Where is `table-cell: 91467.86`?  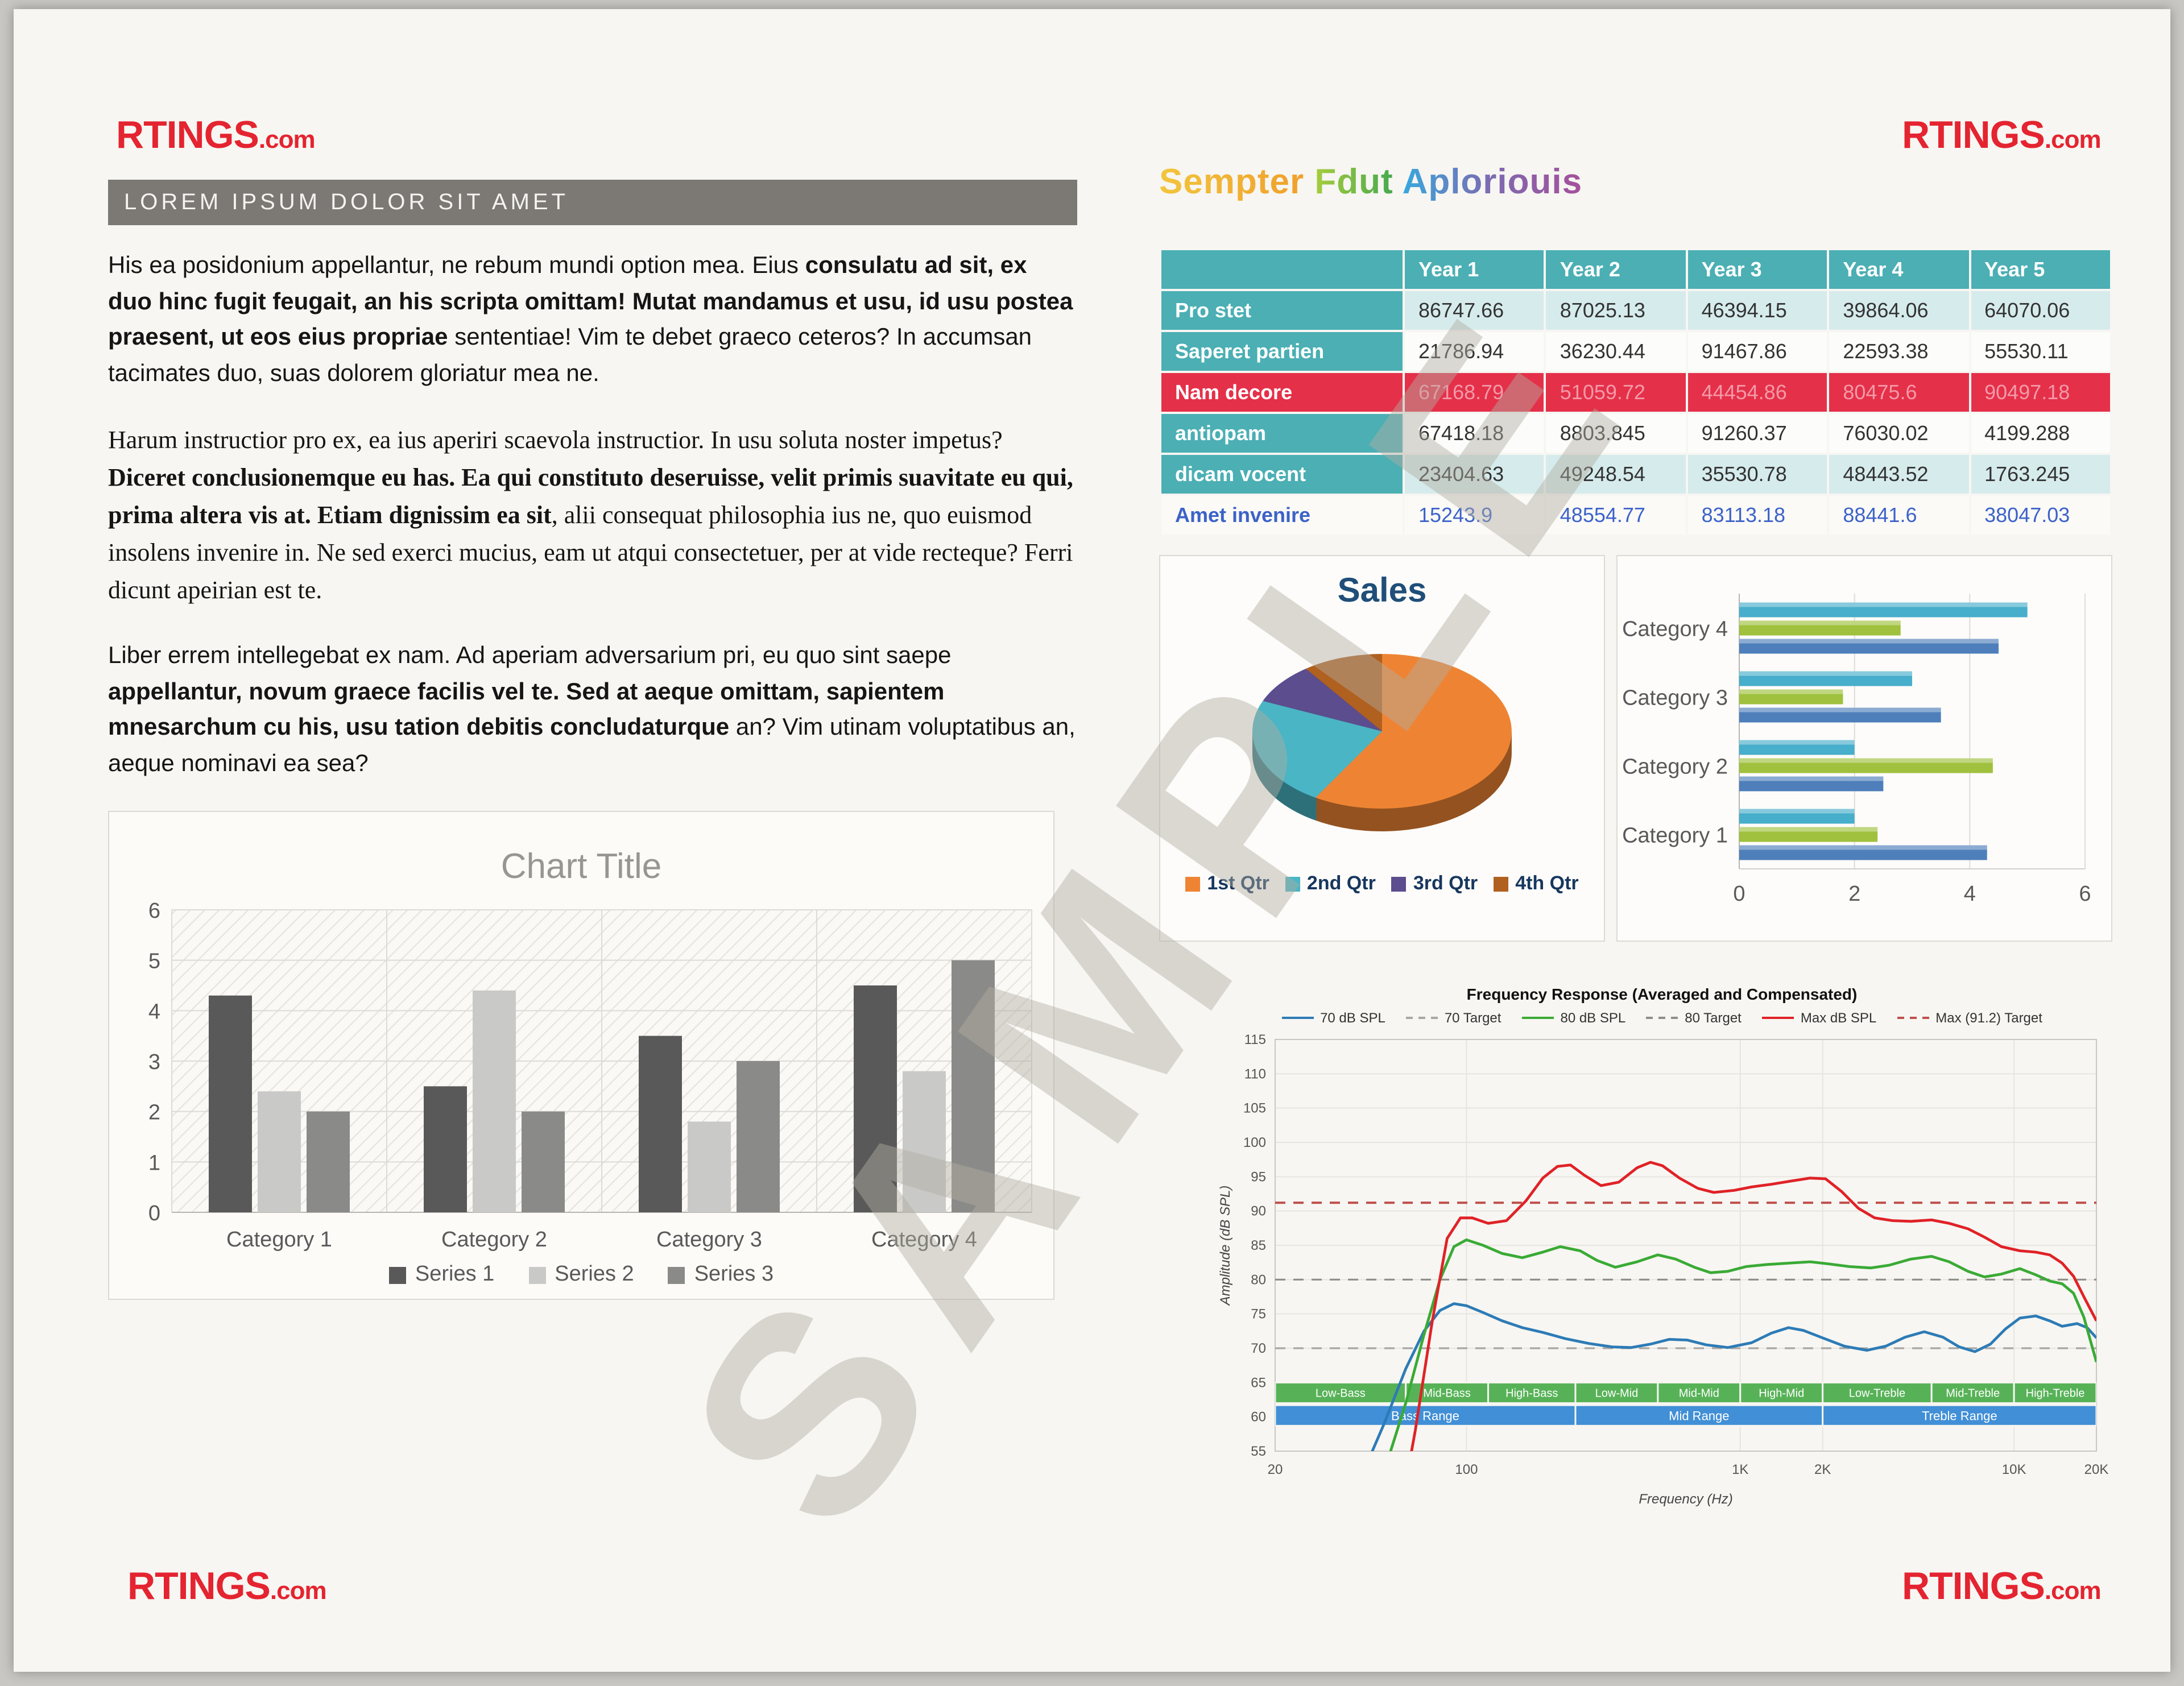 table-cell: 91467.86 is located at coordinates (1757, 351).